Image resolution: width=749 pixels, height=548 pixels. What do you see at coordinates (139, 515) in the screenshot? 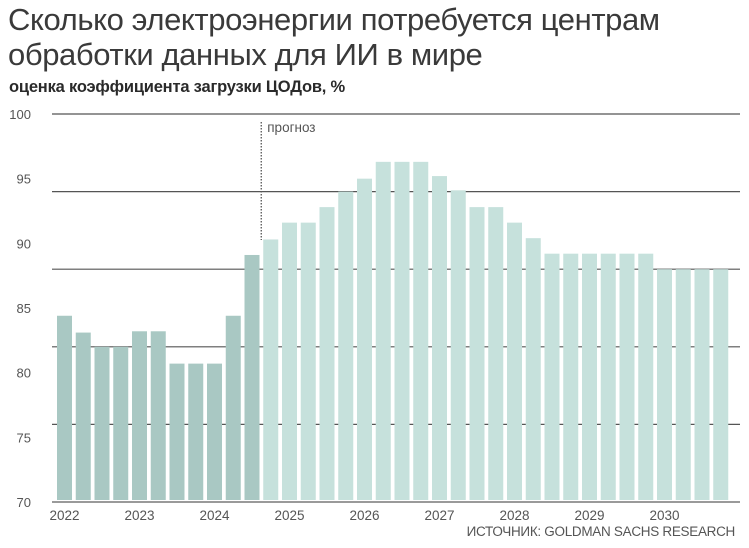
I see `x-tick-label: 2023` at bounding box center [139, 515].